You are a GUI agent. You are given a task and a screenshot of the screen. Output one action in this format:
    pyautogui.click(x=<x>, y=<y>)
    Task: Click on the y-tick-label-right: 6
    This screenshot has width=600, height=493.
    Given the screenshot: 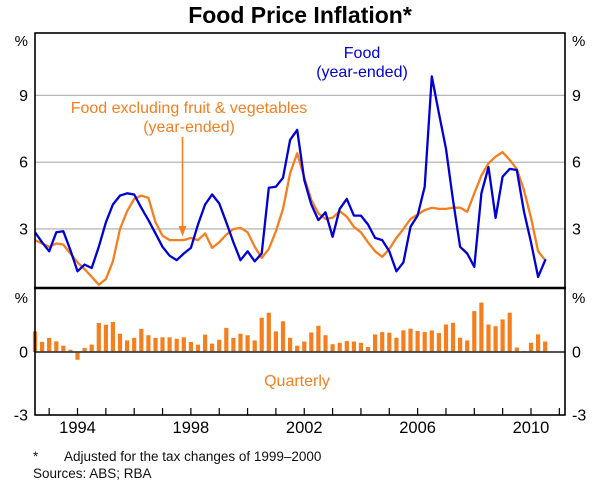 What is the action you would take?
    pyautogui.click(x=576, y=163)
    